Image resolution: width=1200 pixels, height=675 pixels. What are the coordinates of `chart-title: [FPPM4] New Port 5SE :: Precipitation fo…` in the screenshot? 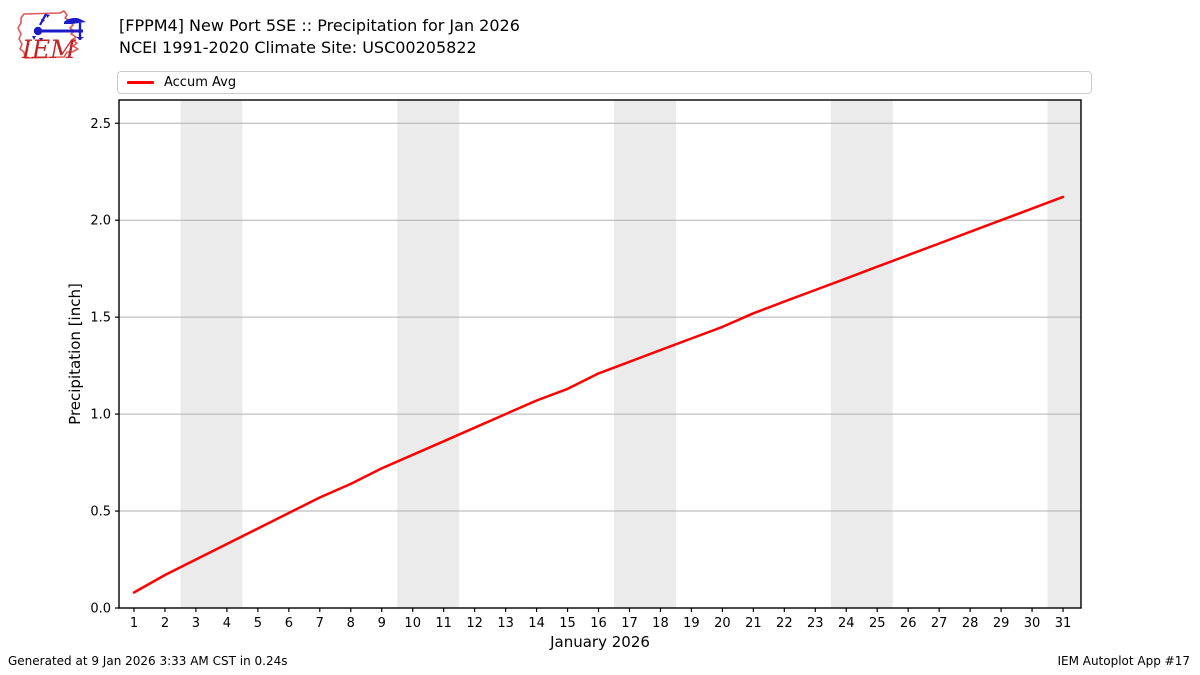 It's located at (319, 25).